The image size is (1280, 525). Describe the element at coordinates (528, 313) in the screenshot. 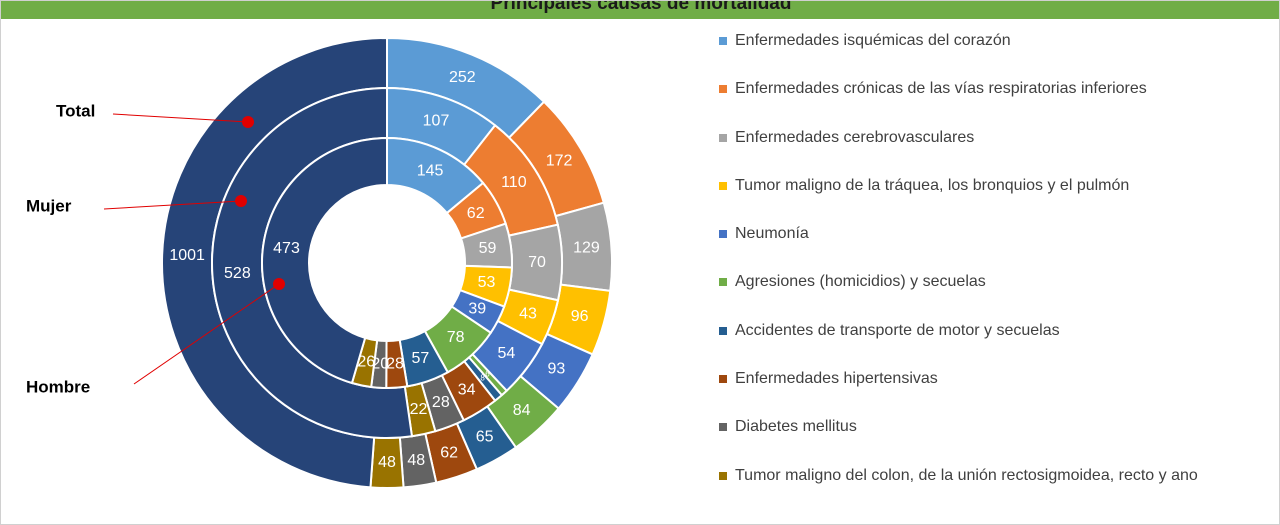

I see `data-label: 43` at that location.